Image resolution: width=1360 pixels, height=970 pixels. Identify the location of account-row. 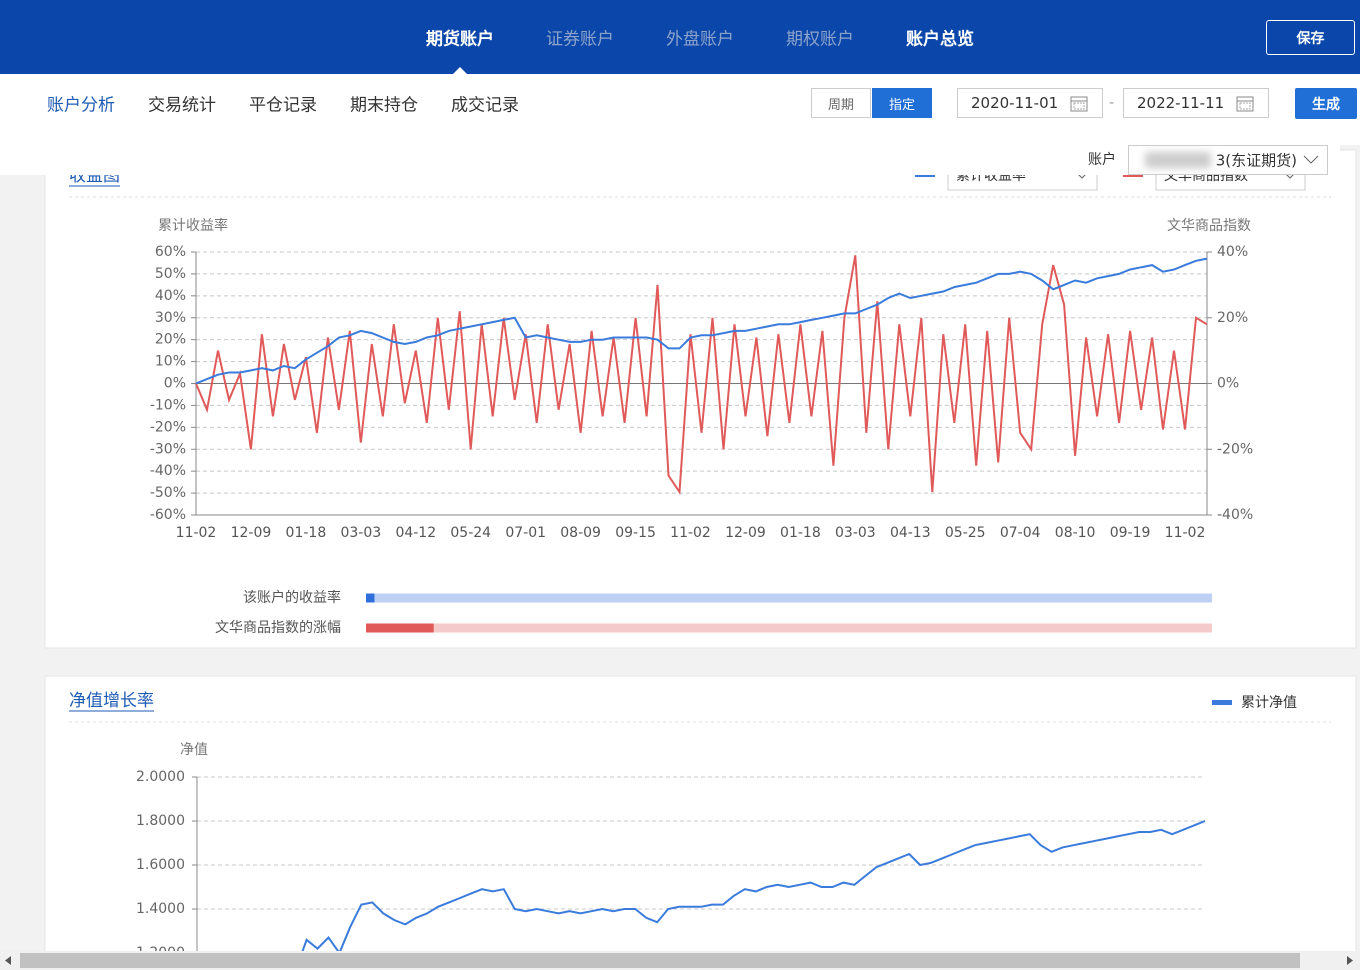
(670, 160).